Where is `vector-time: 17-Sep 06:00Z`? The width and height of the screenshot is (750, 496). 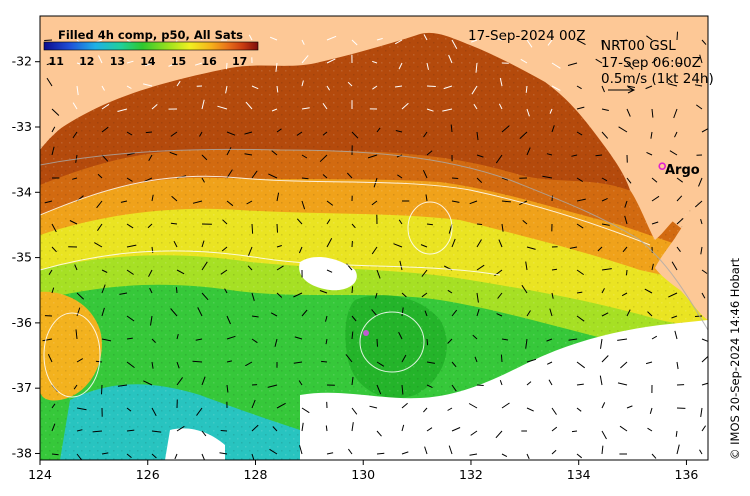
vector-time: 17-Sep 06:00Z is located at coordinates (651, 63).